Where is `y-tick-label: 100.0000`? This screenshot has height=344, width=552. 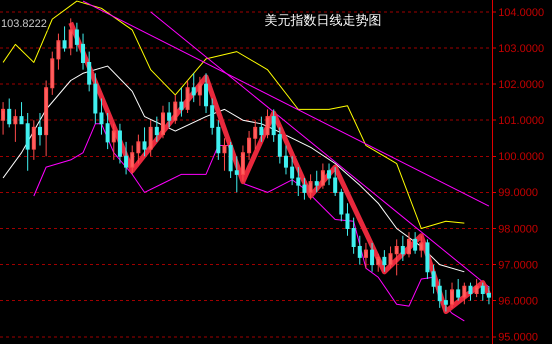 y-tick-label: 100.0000 is located at coordinates (521, 157).